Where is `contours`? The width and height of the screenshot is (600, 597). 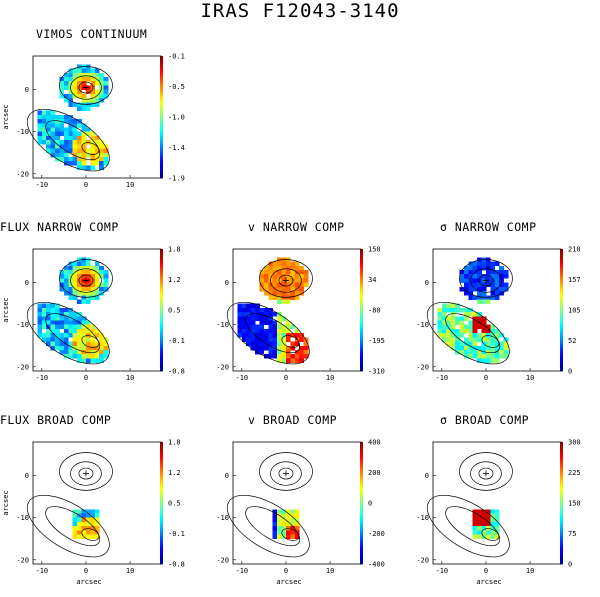
contours is located at coordinates (469, 312).